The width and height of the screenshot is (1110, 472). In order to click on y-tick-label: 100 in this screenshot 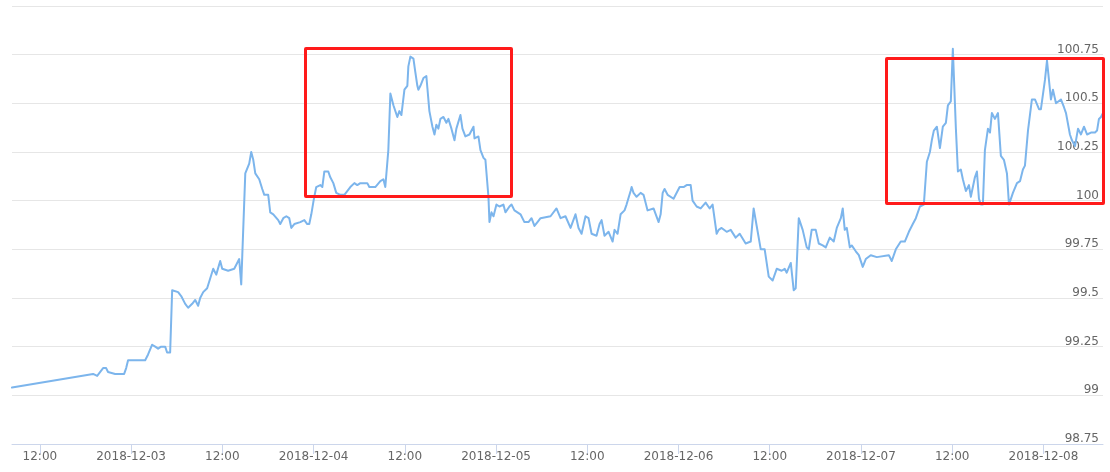, I will do `click(1087, 194)`.